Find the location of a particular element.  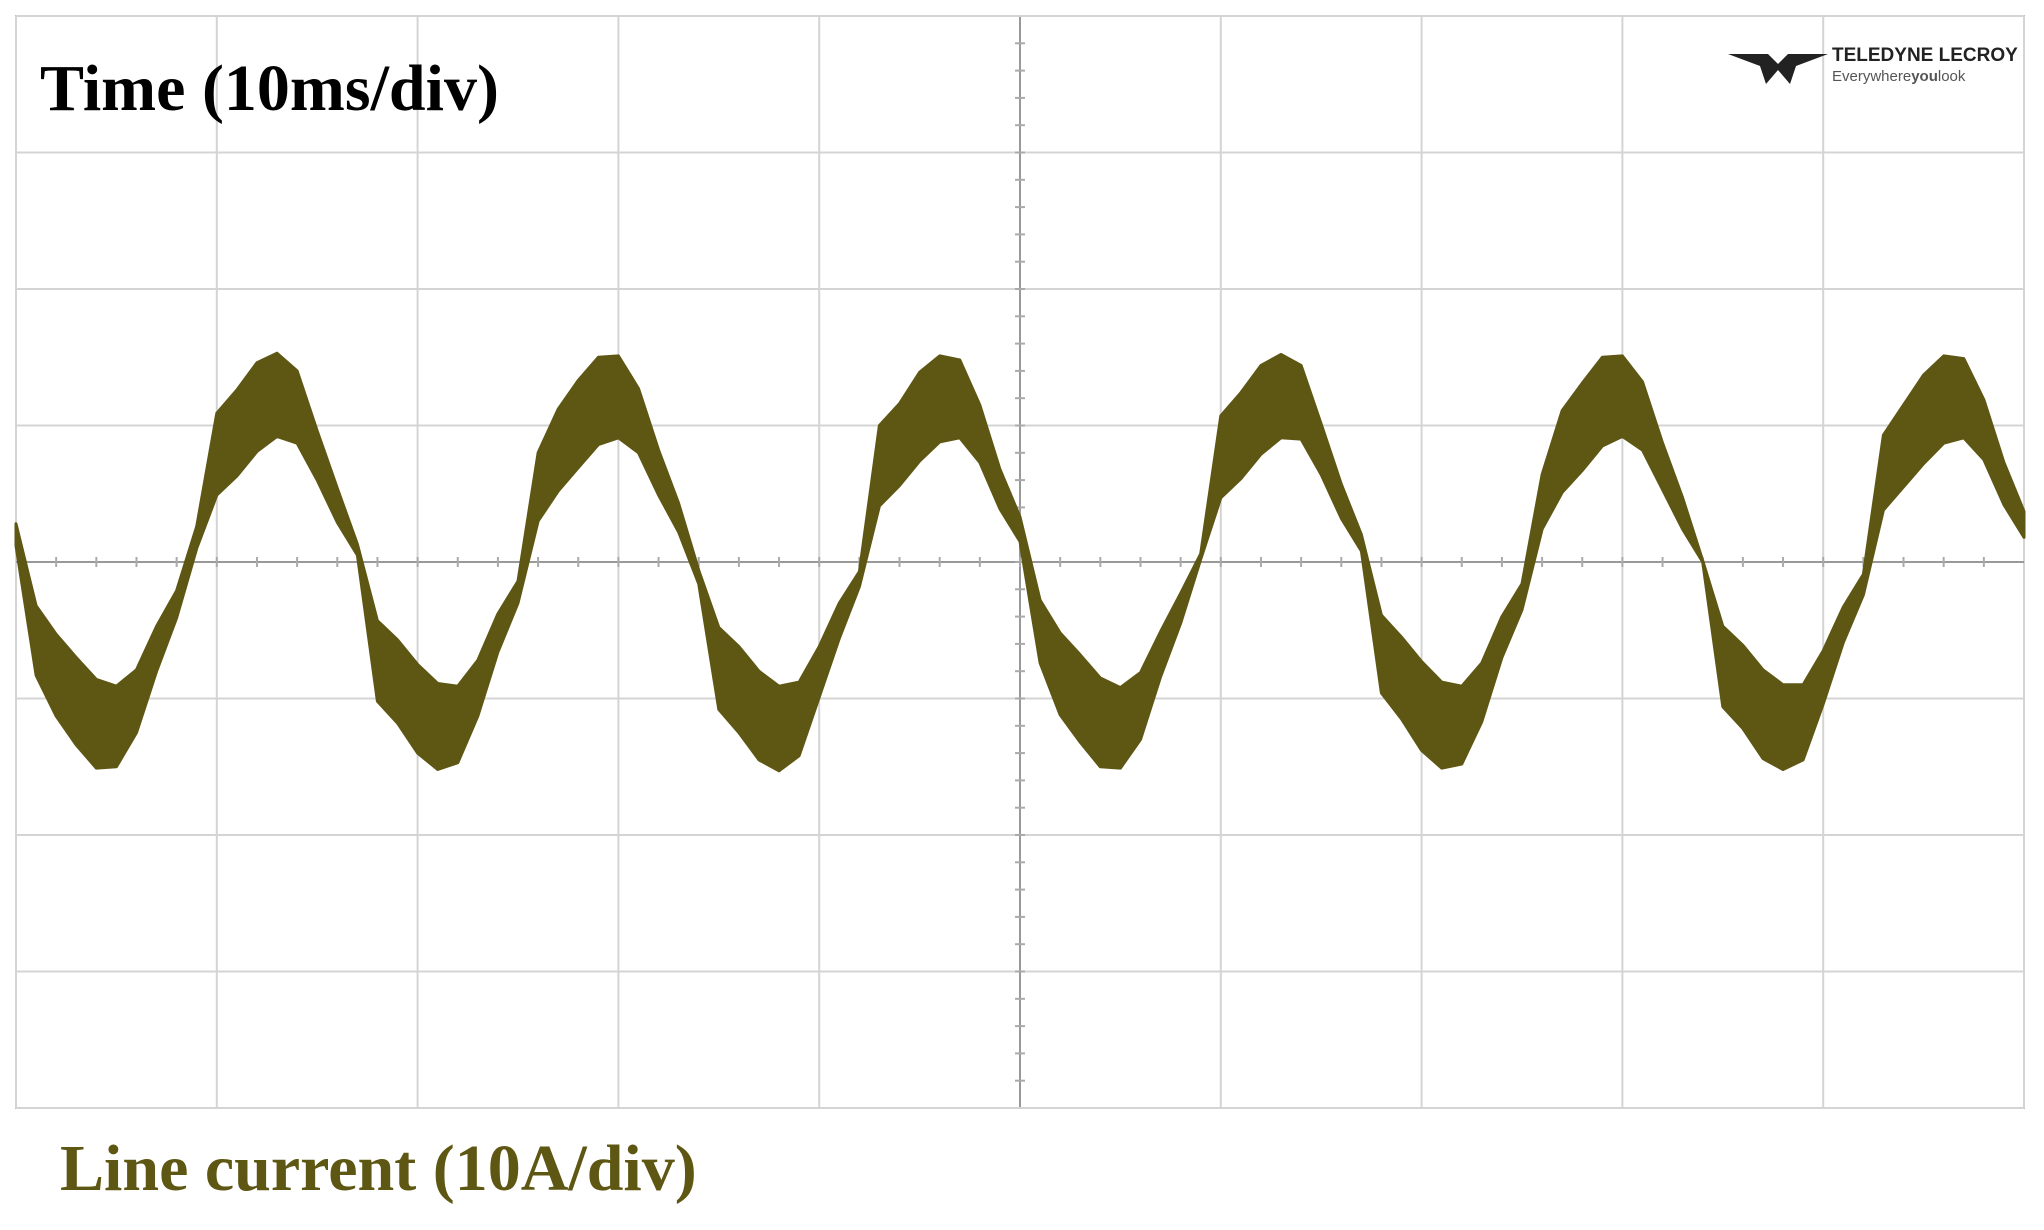

tagline-part: you is located at coordinates (1924, 76).